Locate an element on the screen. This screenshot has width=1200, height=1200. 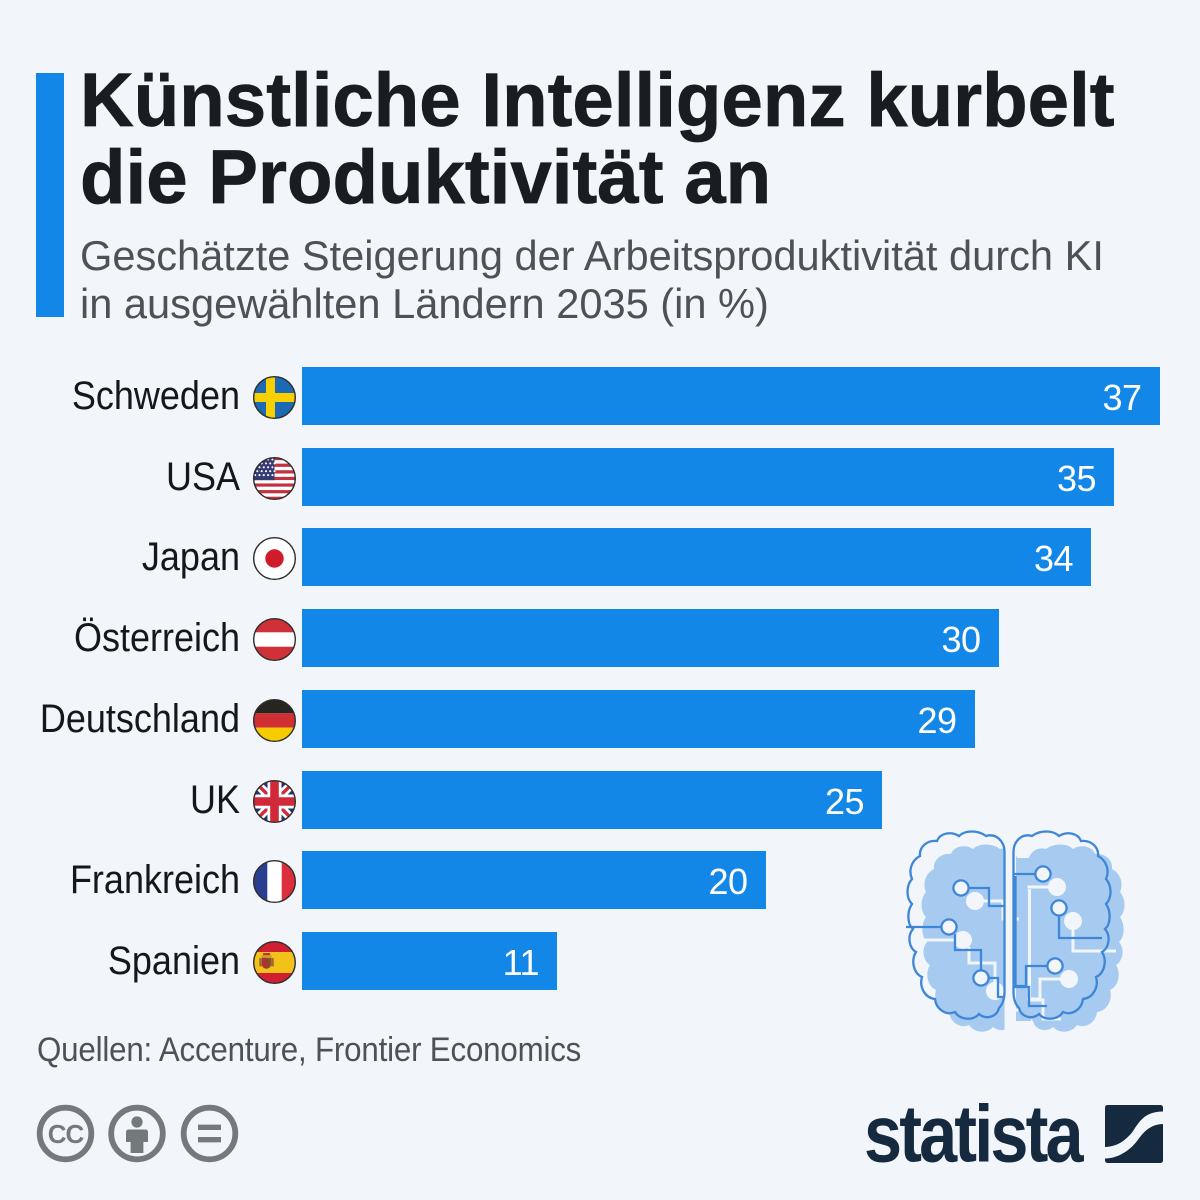
svg-text: CC is located at coordinates (66, 1134).